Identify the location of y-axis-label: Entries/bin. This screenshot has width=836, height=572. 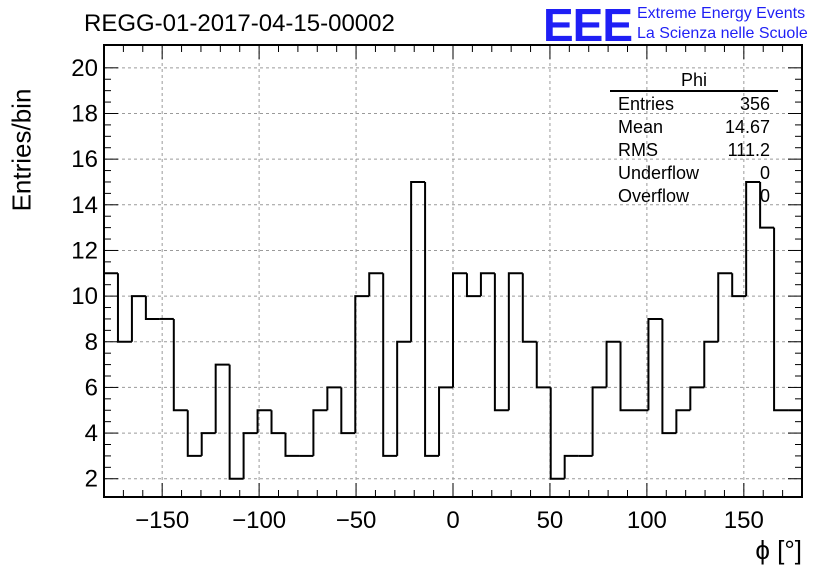
(21, 150).